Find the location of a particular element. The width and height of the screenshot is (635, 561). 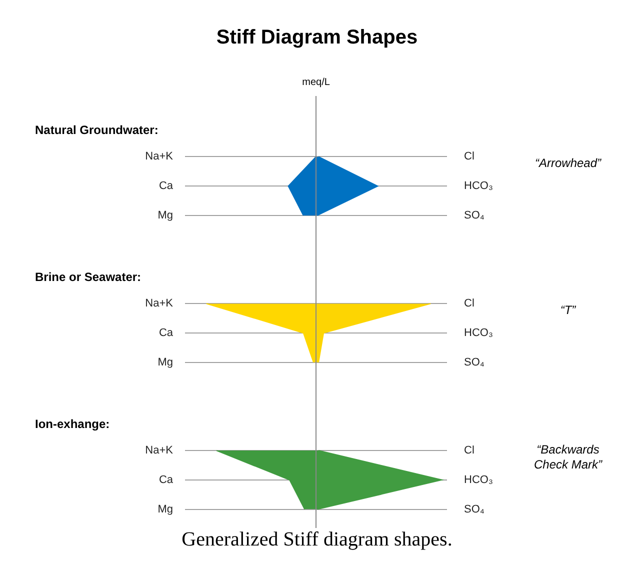

chart-title: Stiff Diagram Shapes is located at coordinates (317, 37).